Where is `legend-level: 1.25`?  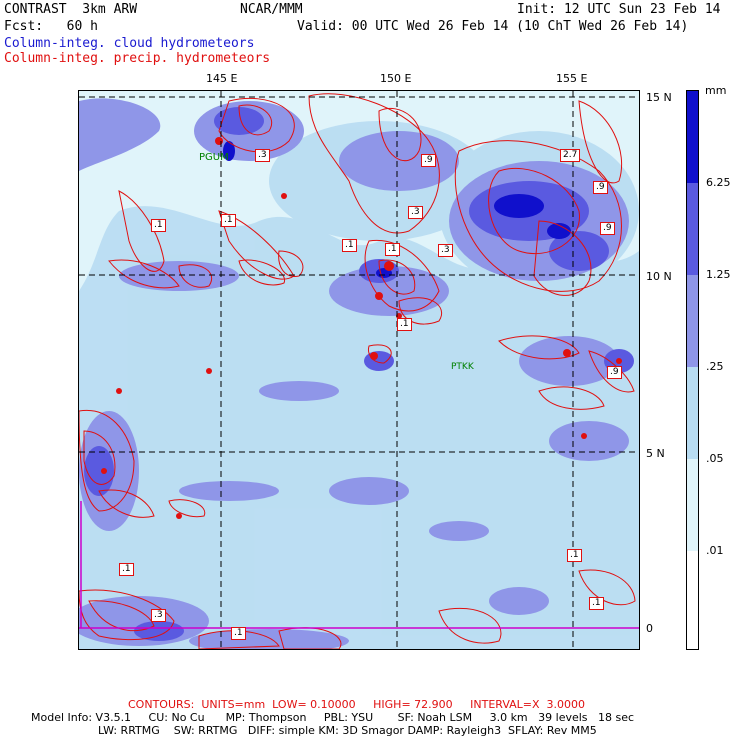
legend-level: 1.25 is located at coordinates (718, 274).